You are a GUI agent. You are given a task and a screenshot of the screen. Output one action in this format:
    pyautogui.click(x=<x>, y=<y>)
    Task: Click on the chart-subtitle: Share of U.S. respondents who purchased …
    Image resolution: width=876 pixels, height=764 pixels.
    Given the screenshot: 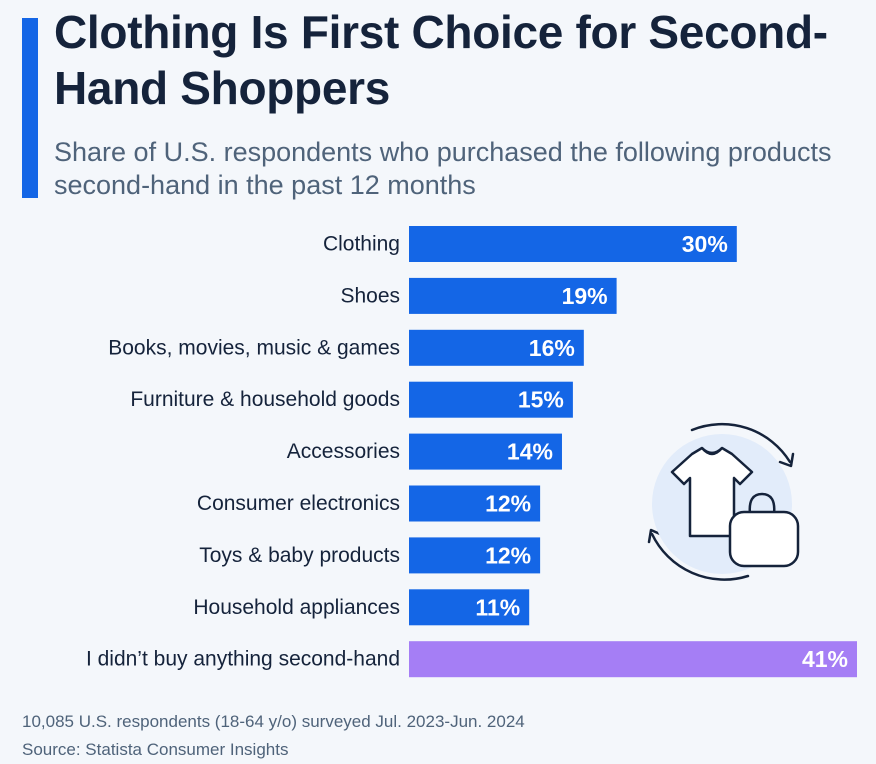 What is the action you would take?
    pyautogui.click(x=443, y=168)
    